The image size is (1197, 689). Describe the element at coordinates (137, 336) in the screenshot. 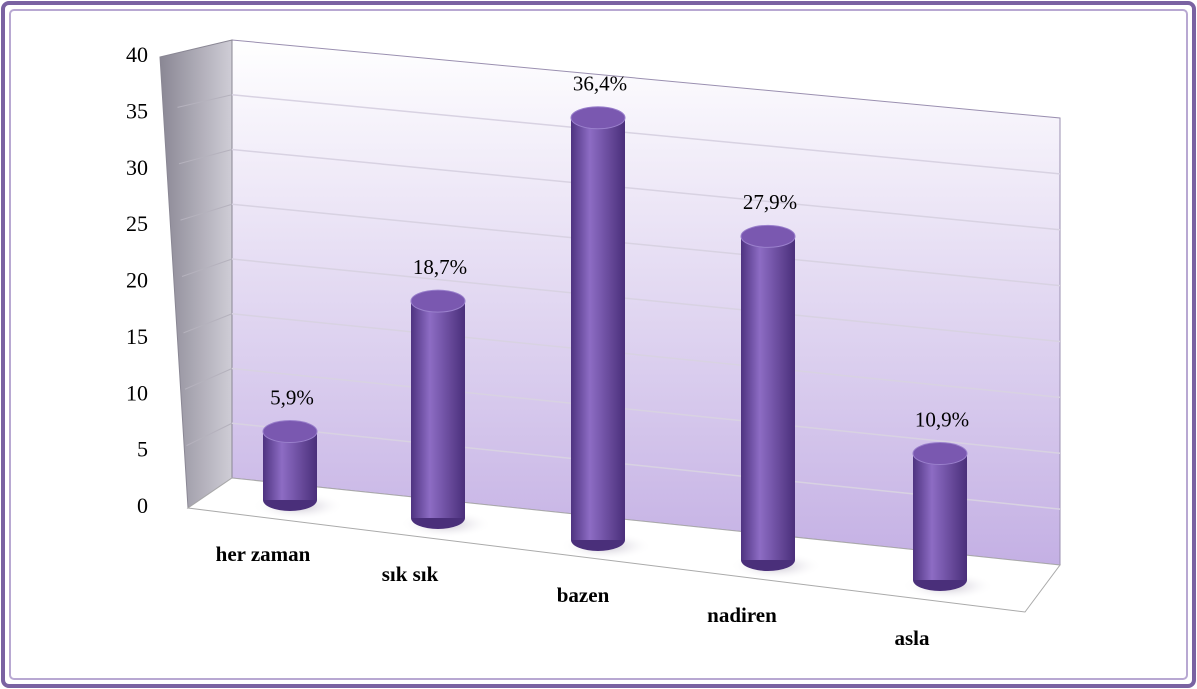

I see `y-tick-label: 15` at that location.